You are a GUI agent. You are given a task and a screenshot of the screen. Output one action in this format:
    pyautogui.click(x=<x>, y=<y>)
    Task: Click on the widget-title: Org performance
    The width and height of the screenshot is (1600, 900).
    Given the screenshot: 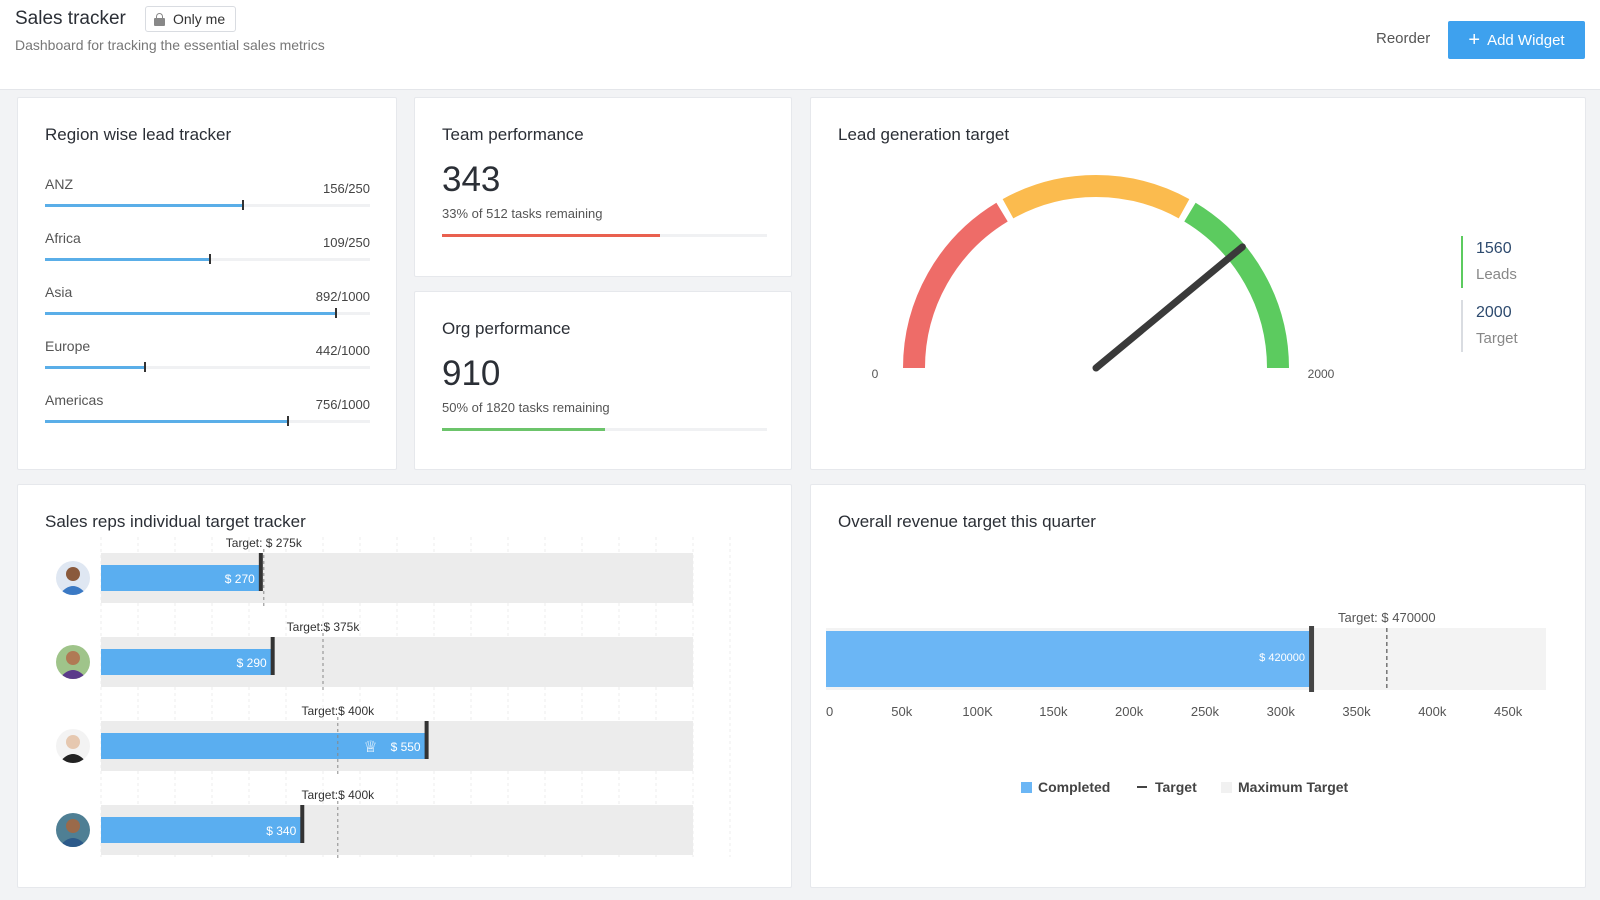 What is the action you would take?
    pyautogui.click(x=506, y=328)
    